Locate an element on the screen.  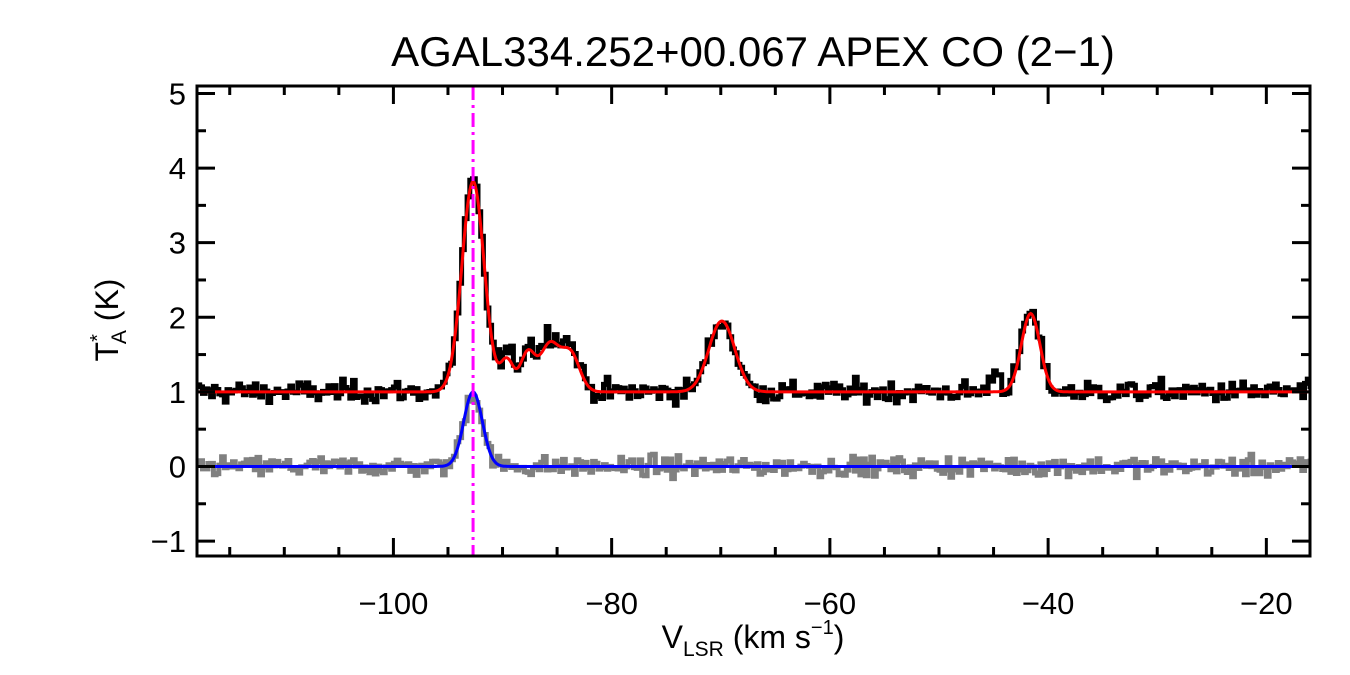
y-tick-label: 1 is located at coordinates (177, 392).